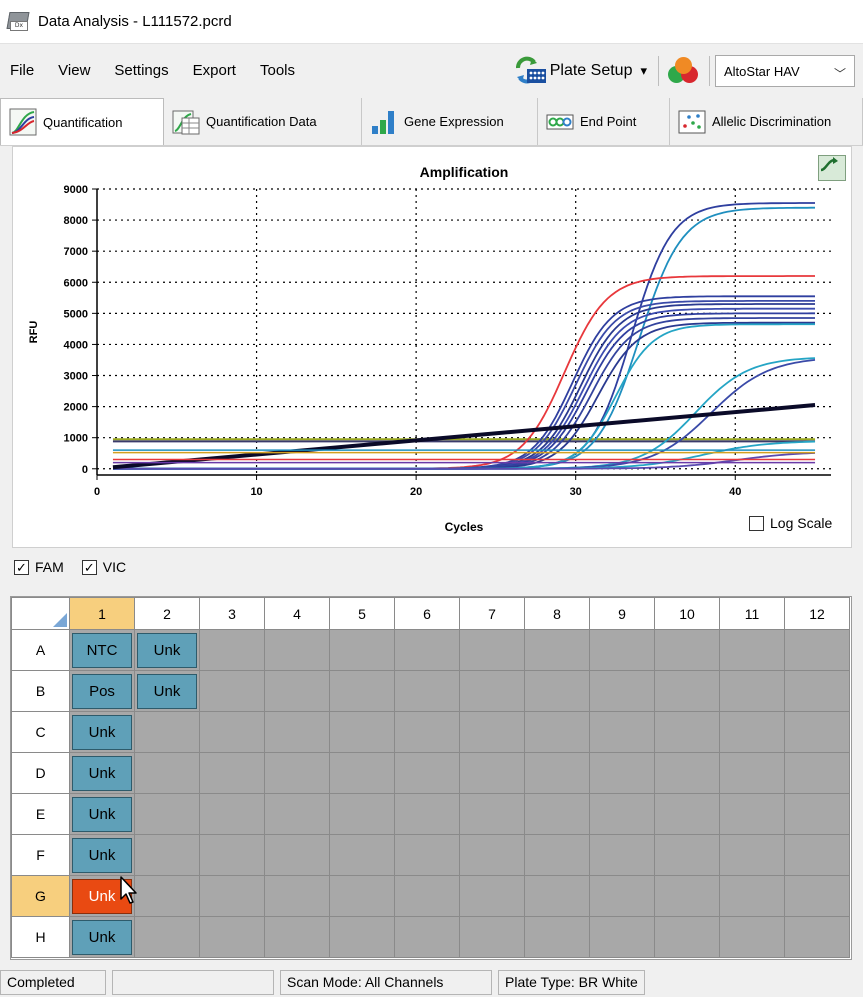 The height and width of the screenshot is (997, 863). Describe the element at coordinates (232, 613) in the screenshot. I see `column-header-3: 3` at that location.